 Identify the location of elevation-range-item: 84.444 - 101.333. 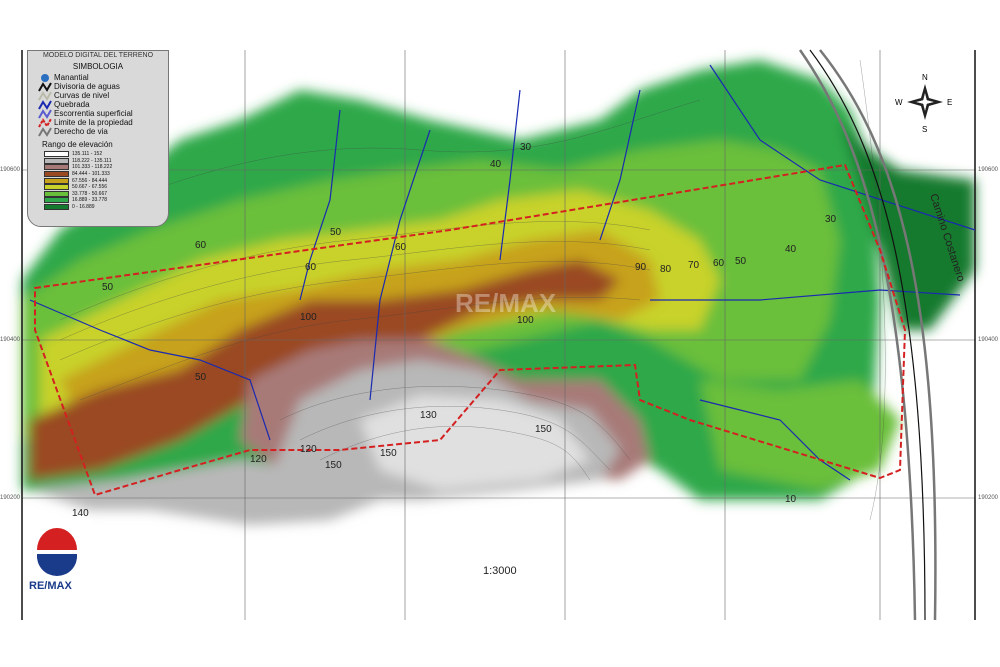
(98, 174).